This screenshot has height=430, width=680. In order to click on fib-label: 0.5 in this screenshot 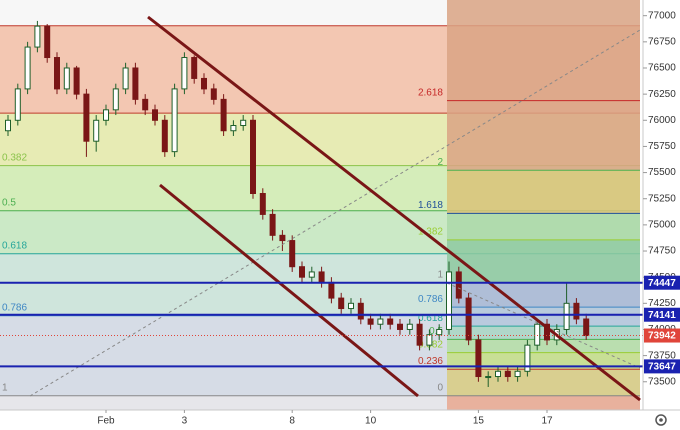, I will do `click(9, 202)`.